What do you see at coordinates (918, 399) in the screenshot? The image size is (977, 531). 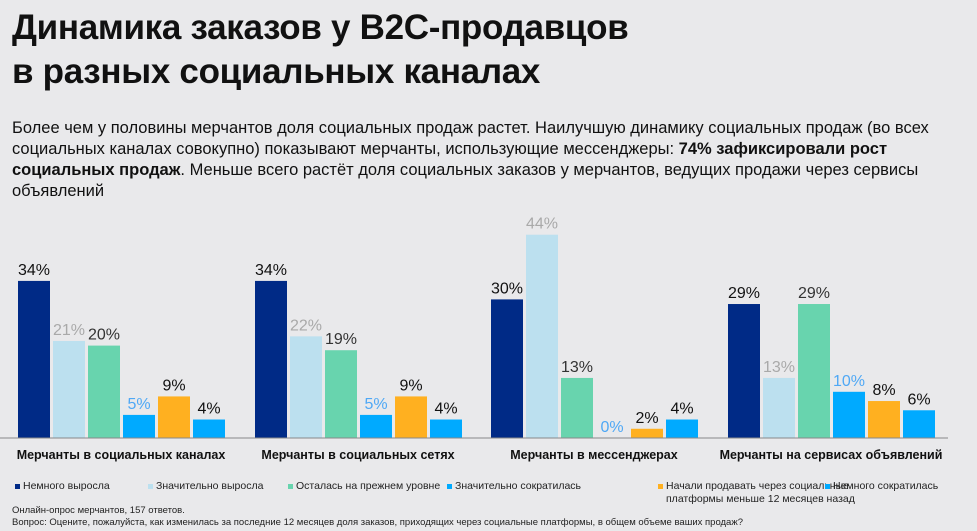 I see `data-label: 6%` at bounding box center [918, 399].